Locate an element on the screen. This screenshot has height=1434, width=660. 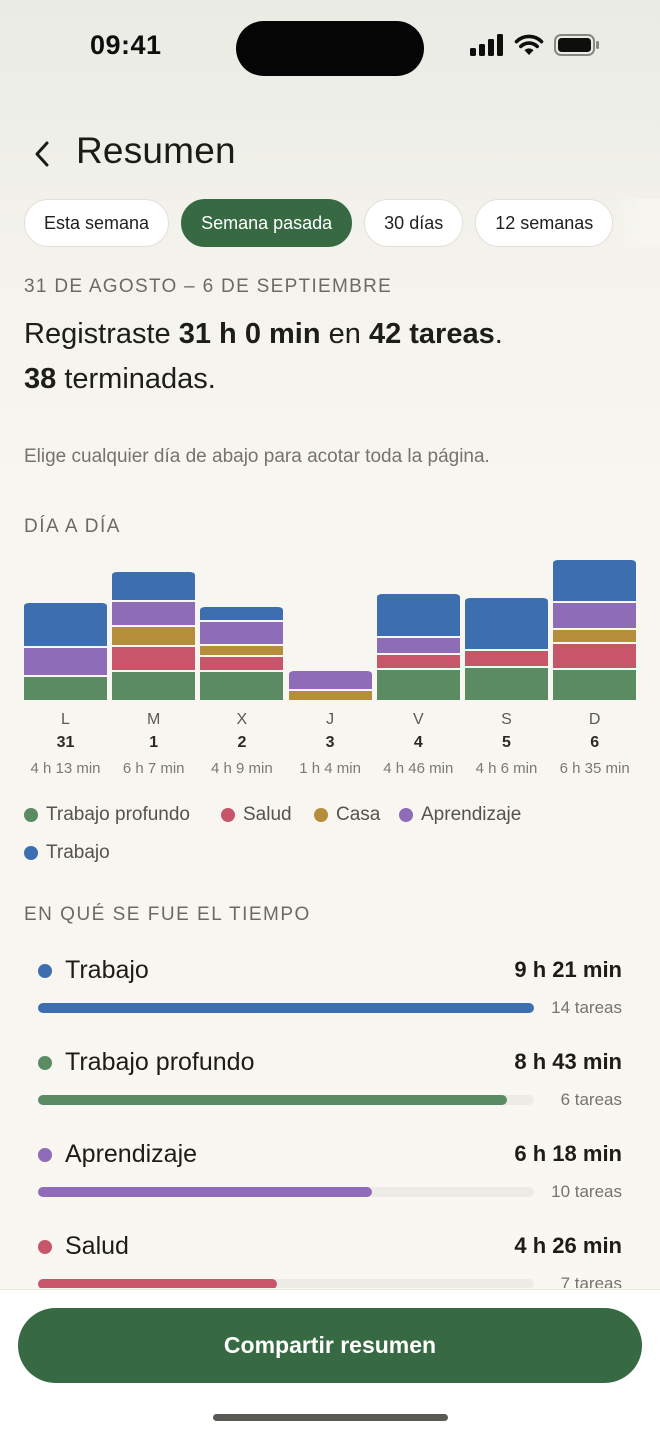
legend-label: Casa is located at coordinates (358, 814).